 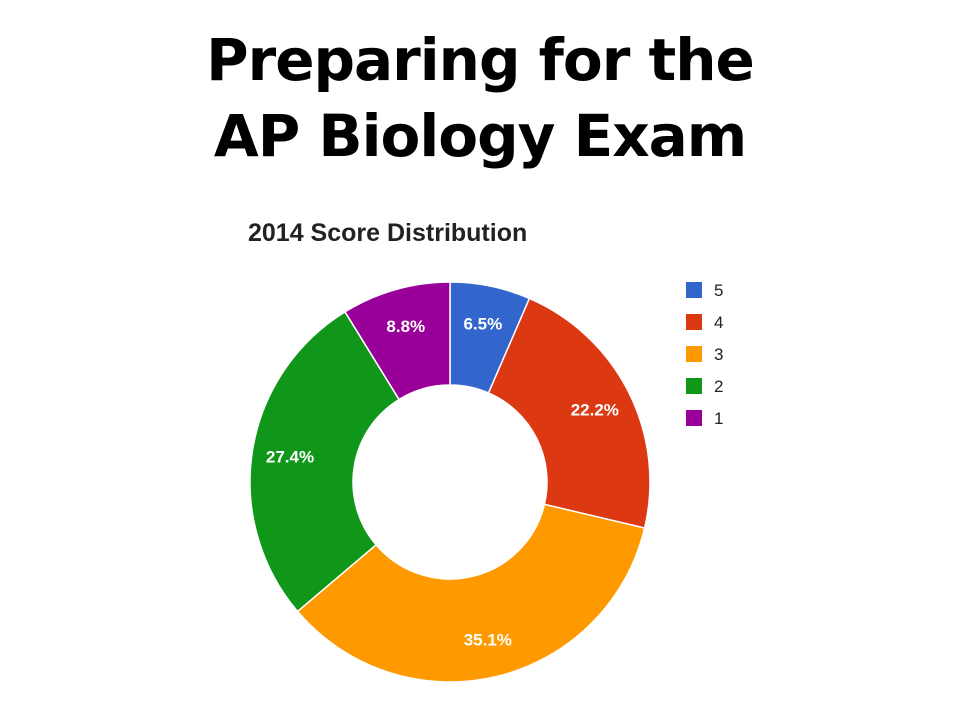 What do you see at coordinates (704, 354) in the screenshot?
I see `legend: 5 4 3 2 1` at bounding box center [704, 354].